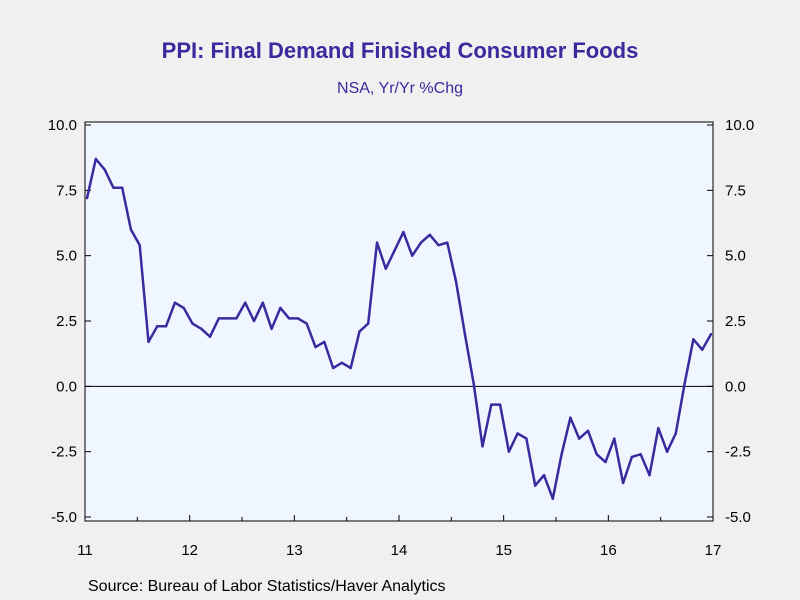  Describe the element at coordinates (64, 452) in the screenshot. I see `y-tick-label-left: -2.5` at that location.